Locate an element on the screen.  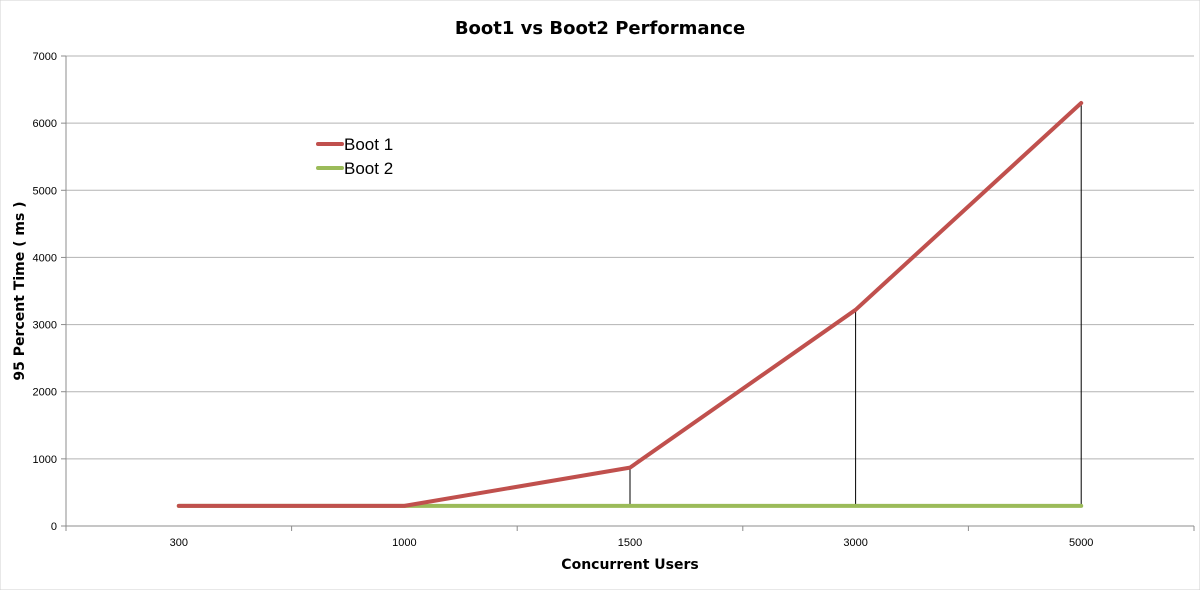
legend: Boot 1 Boot 2 is located at coordinates (354, 156).